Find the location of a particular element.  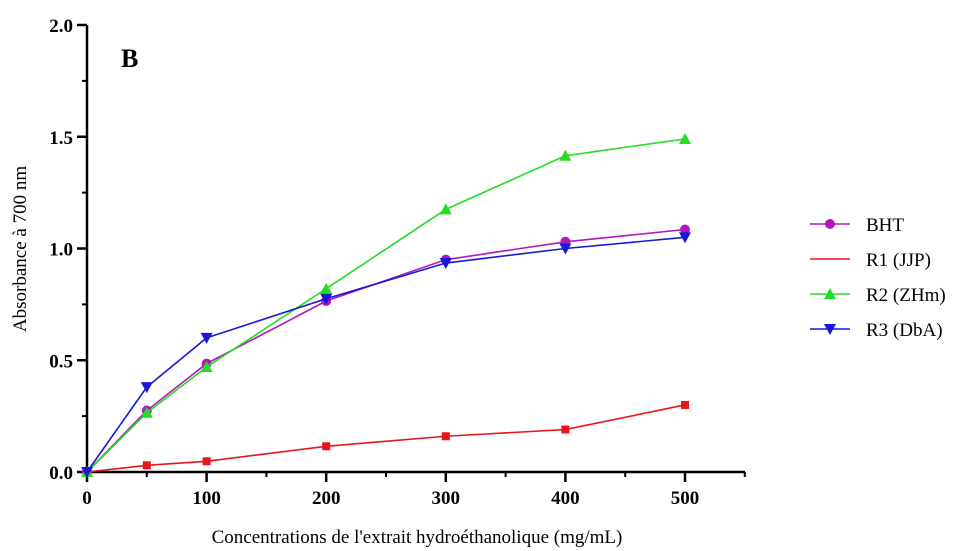

x-tick-label: 100 is located at coordinates (206, 498).